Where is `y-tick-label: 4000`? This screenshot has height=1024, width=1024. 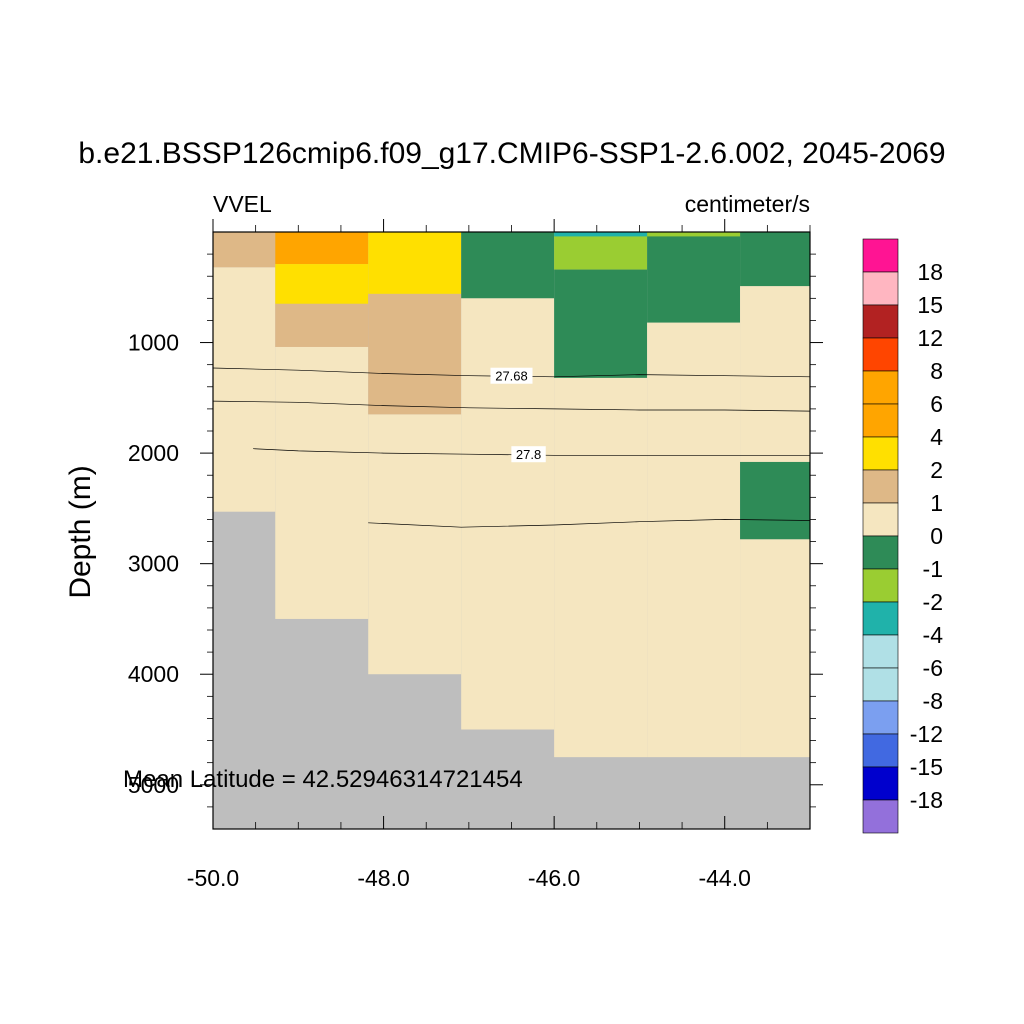 y-tick-label: 4000 is located at coordinates (153, 674).